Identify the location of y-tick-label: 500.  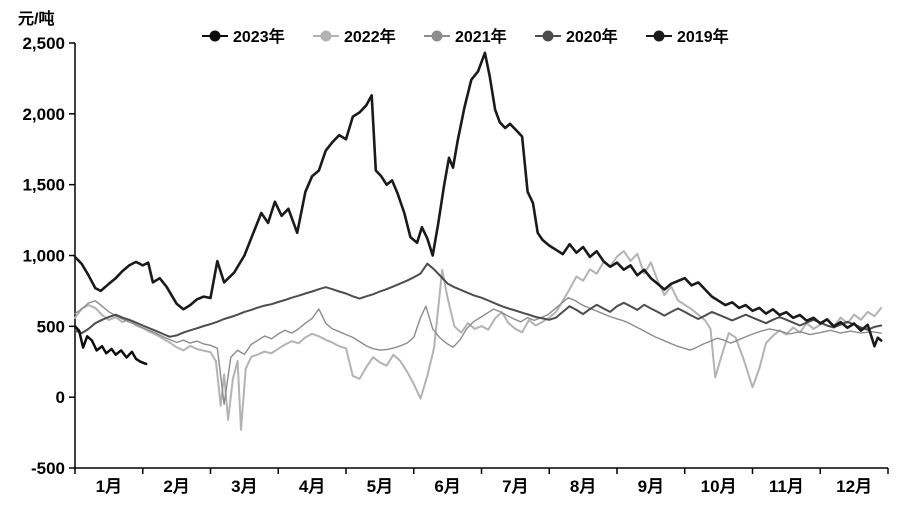
(51, 326).